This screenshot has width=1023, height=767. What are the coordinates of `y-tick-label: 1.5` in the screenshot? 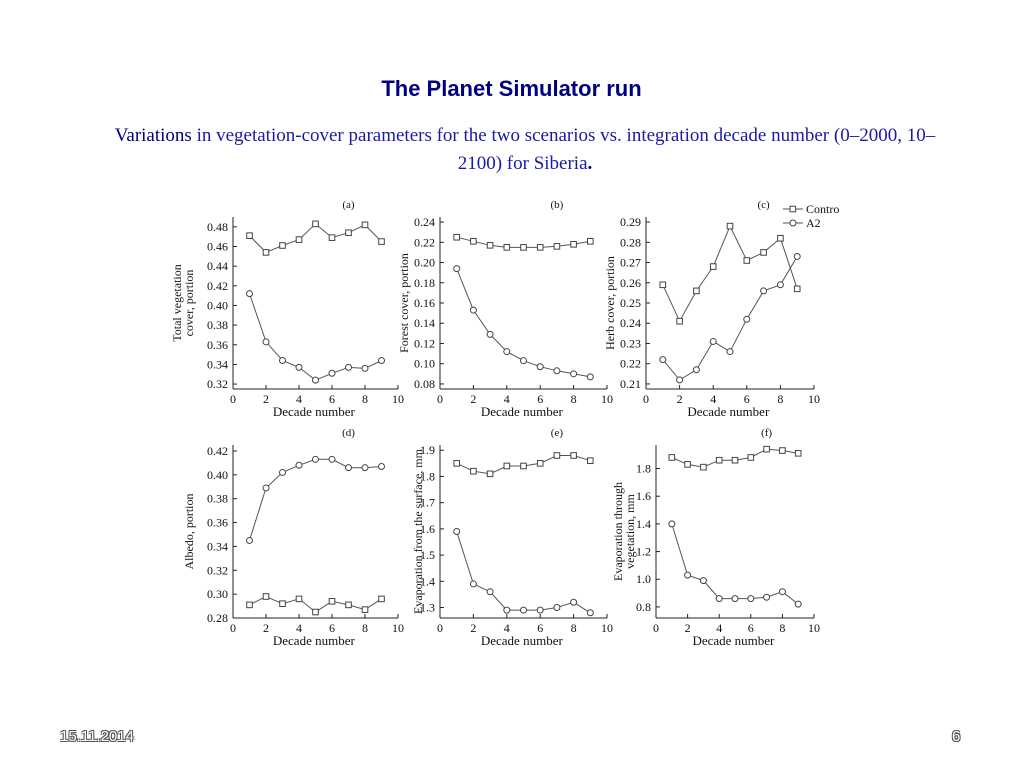 It's located at (427, 555).